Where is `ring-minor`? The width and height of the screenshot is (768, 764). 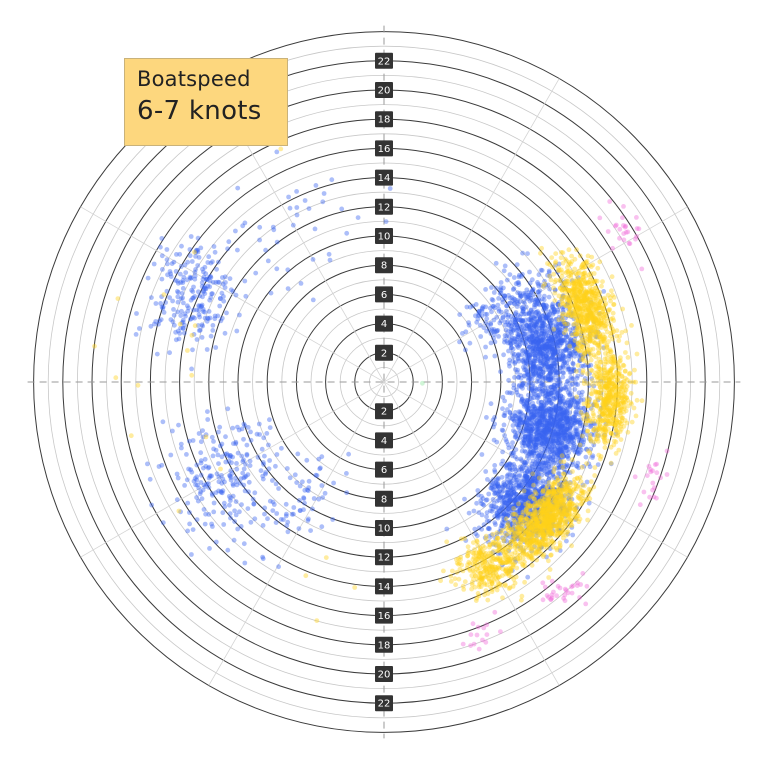 ring-minor is located at coordinates (384, 382).